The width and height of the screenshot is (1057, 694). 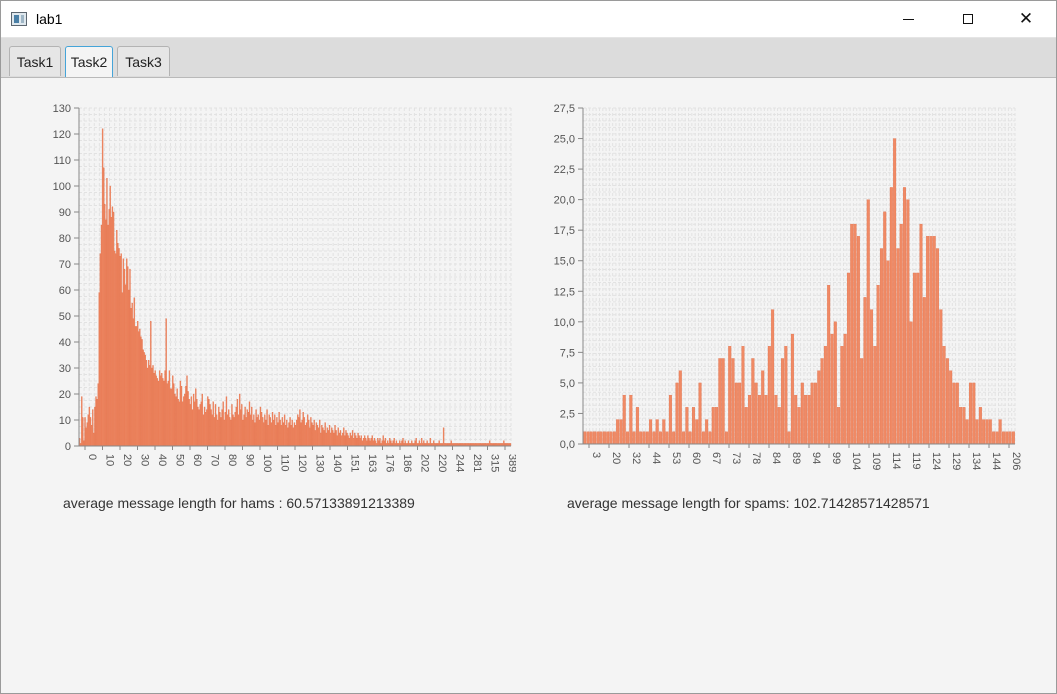 What do you see at coordinates (460, 463) in the screenshot?
I see `x-tick-label: 244` at bounding box center [460, 463].